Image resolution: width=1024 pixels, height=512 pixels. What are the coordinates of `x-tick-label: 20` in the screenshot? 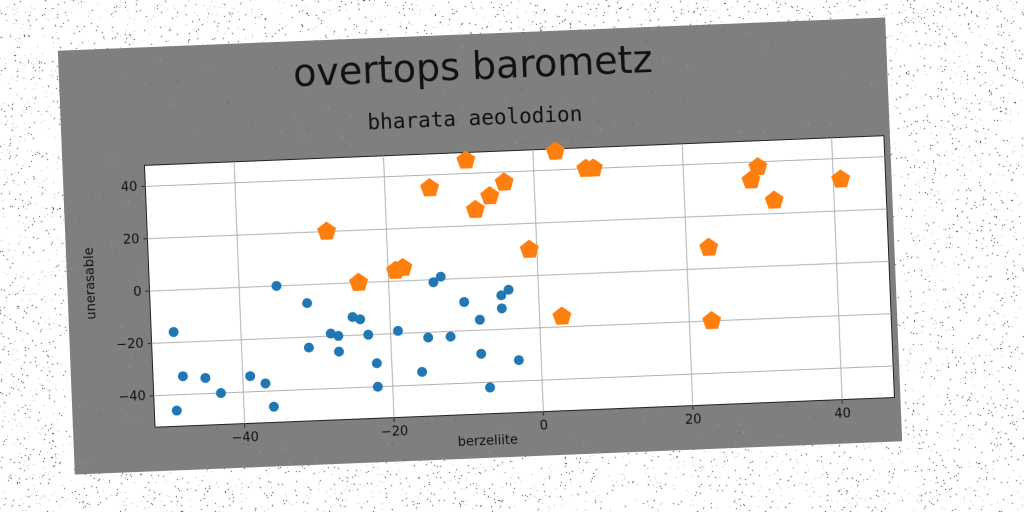 It's located at (693, 420).